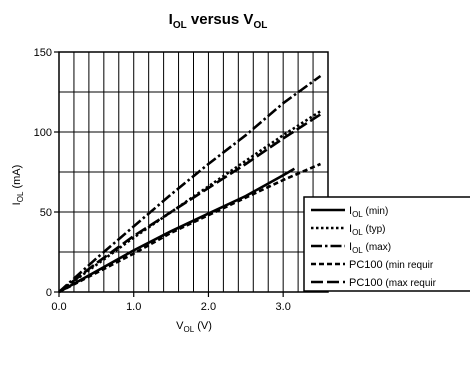 The image size is (470, 366). Describe the element at coordinates (43, 53) in the screenshot. I see `y-tick-label: 150` at that location.